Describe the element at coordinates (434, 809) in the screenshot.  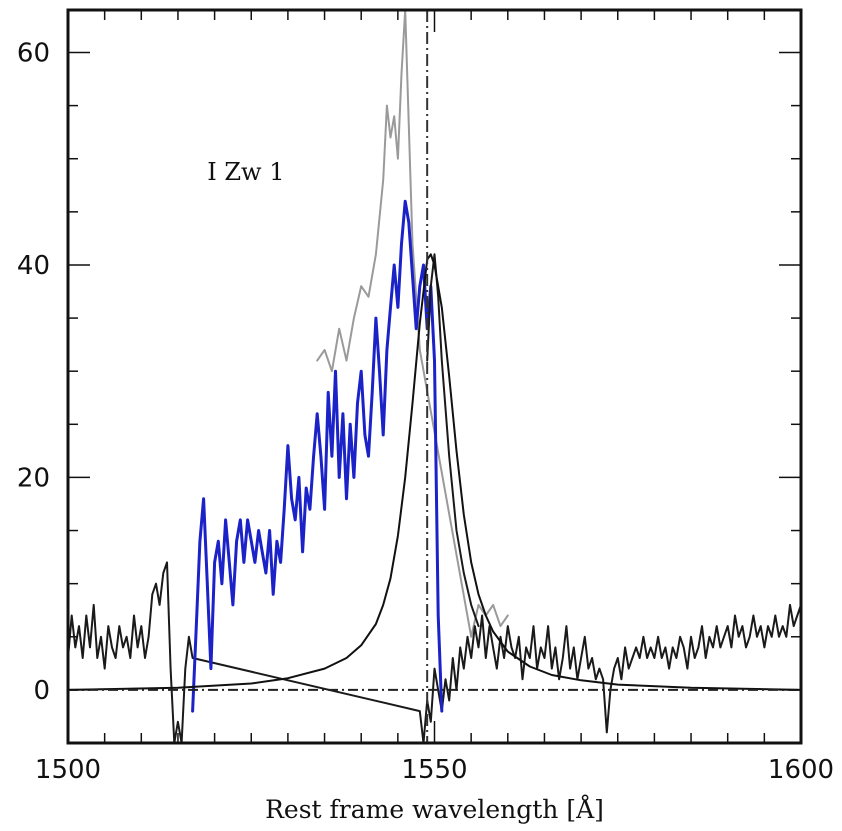
I see `x-axis-title: Rest frame wavelength [Å]` at that location.